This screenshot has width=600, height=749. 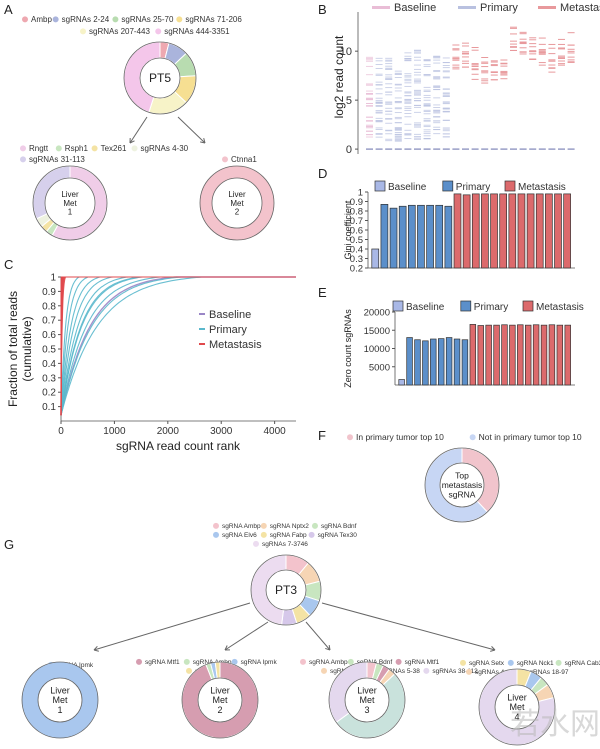 I want to click on a-pt5-label-0: PT5, so click(x=160, y=78).